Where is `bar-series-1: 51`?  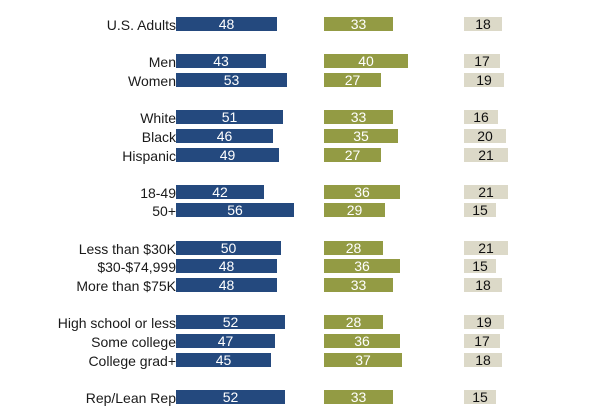 bar-series-1: 51 is located at coordinates (229, 117).